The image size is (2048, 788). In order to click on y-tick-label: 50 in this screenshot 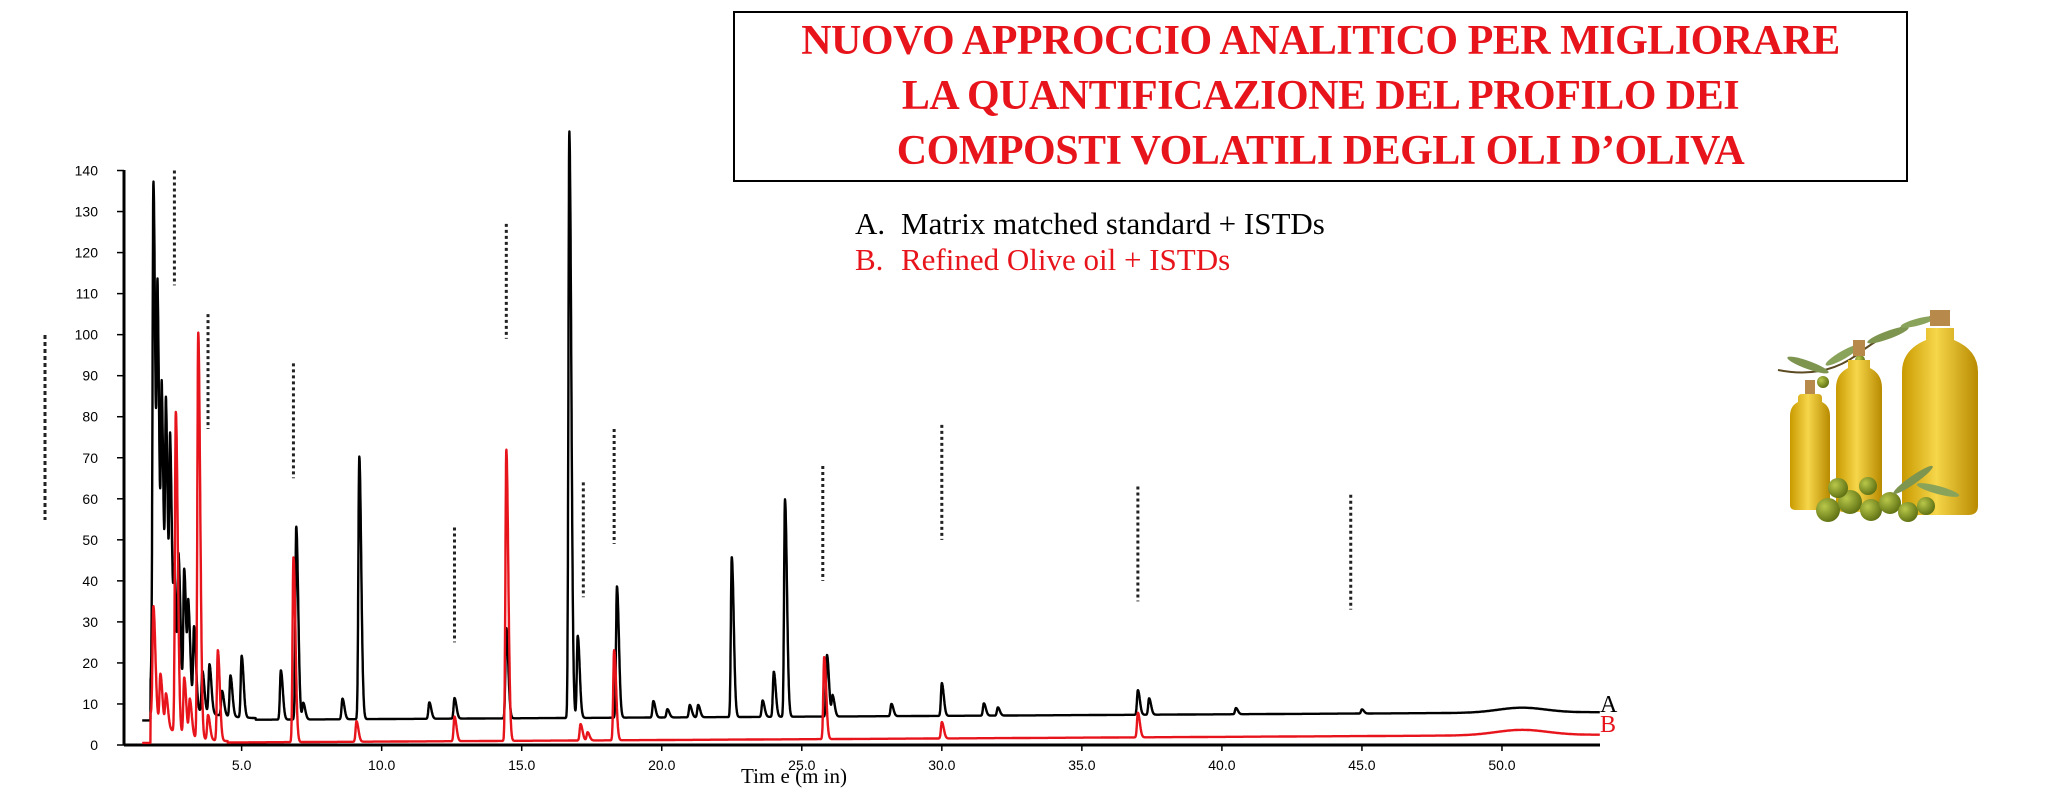, I will do `click(90, 540)`.